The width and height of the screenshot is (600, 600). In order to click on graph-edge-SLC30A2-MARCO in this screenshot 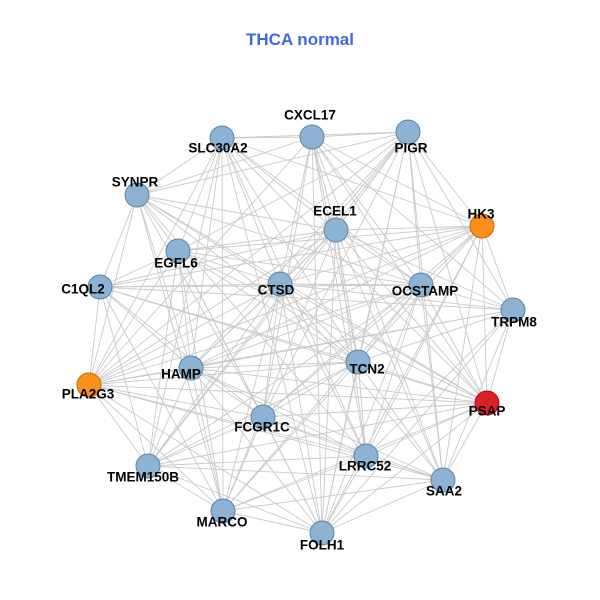, I will do `click(222, 324)`.